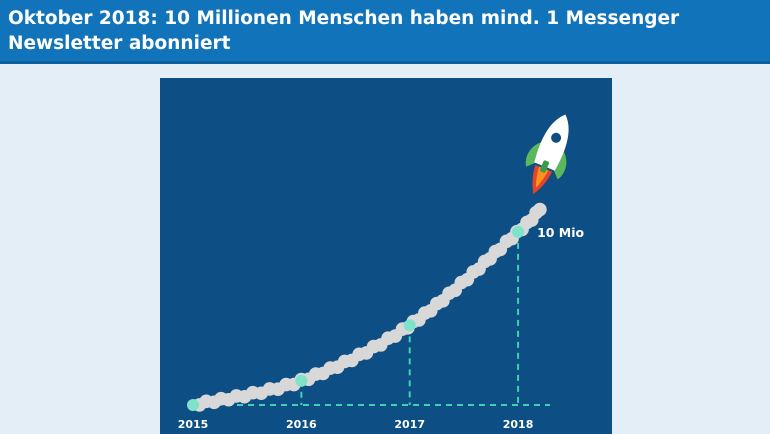 This screenshot has width=770, height=434. I want to click on trail-puff, so click(540, 209).